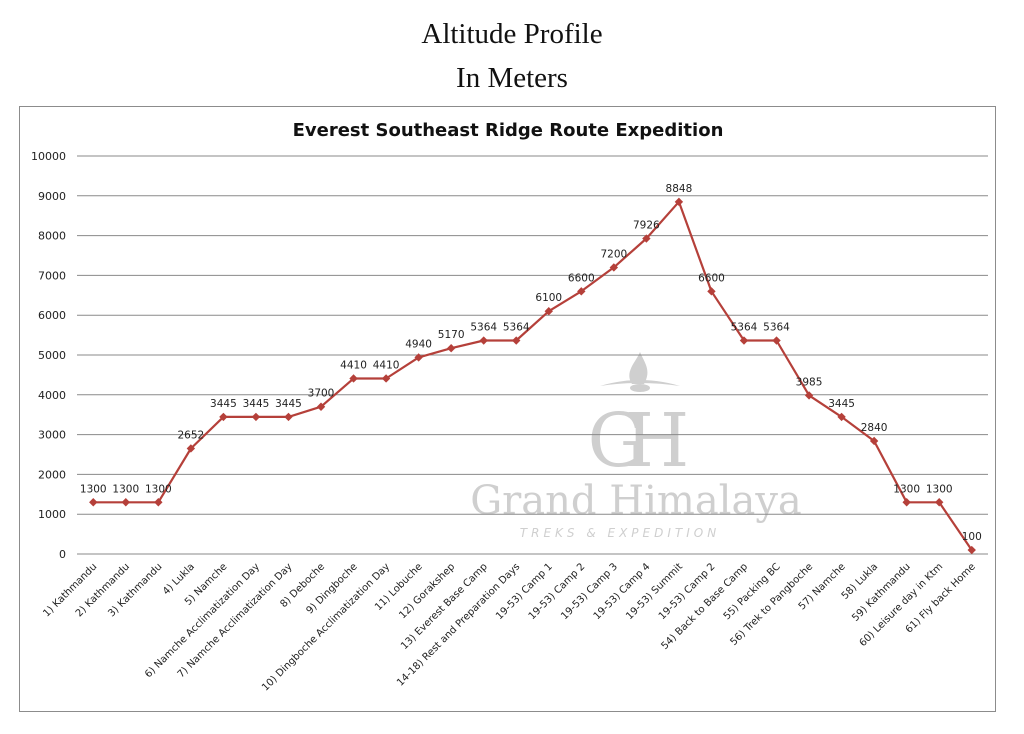 This screenshot has width=1024, height=734. What do you see at coordinates (524, 591) in the screenshot?
I see `x-tick-label: 19-53) Camp 1` at bounding box center [524, 591].